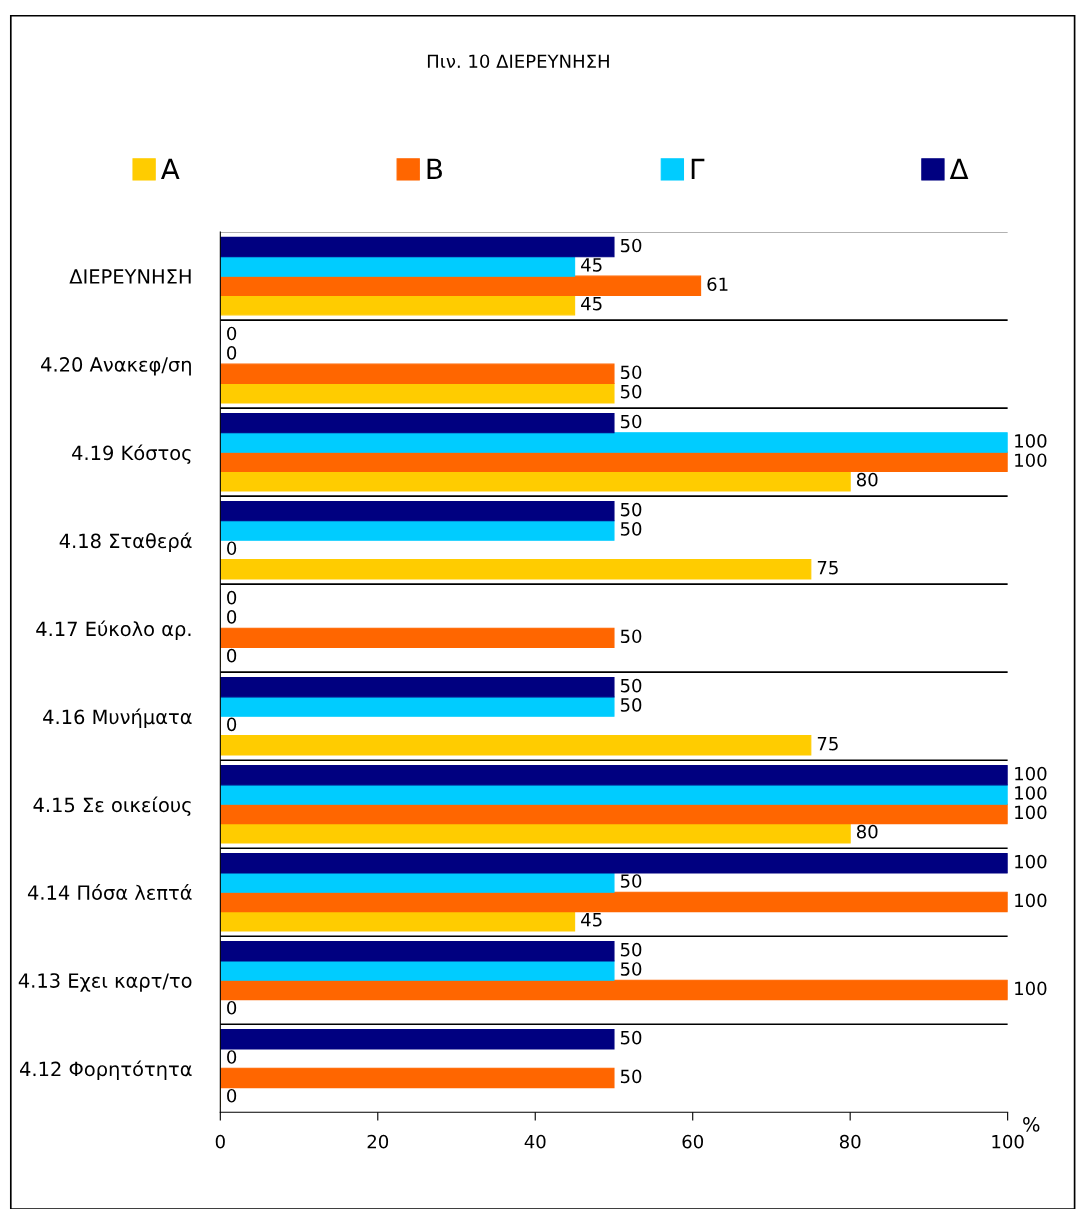  What do you see at coordinates (850, 1141) in the screenshot?
I see `x-tick-label: 80` at bounding box center [850, 1141].